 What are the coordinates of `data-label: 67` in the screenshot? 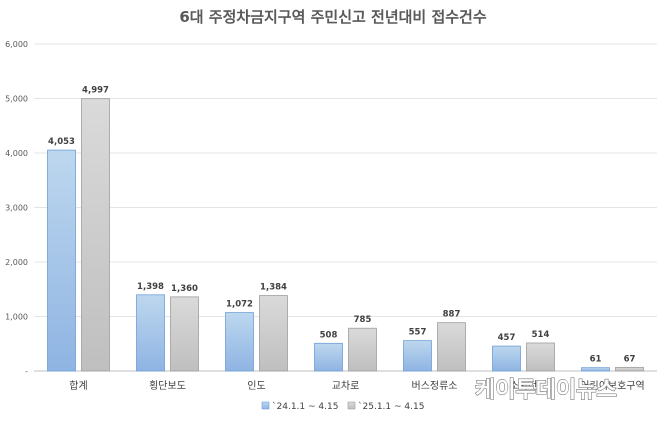 It's located at (630, 359).